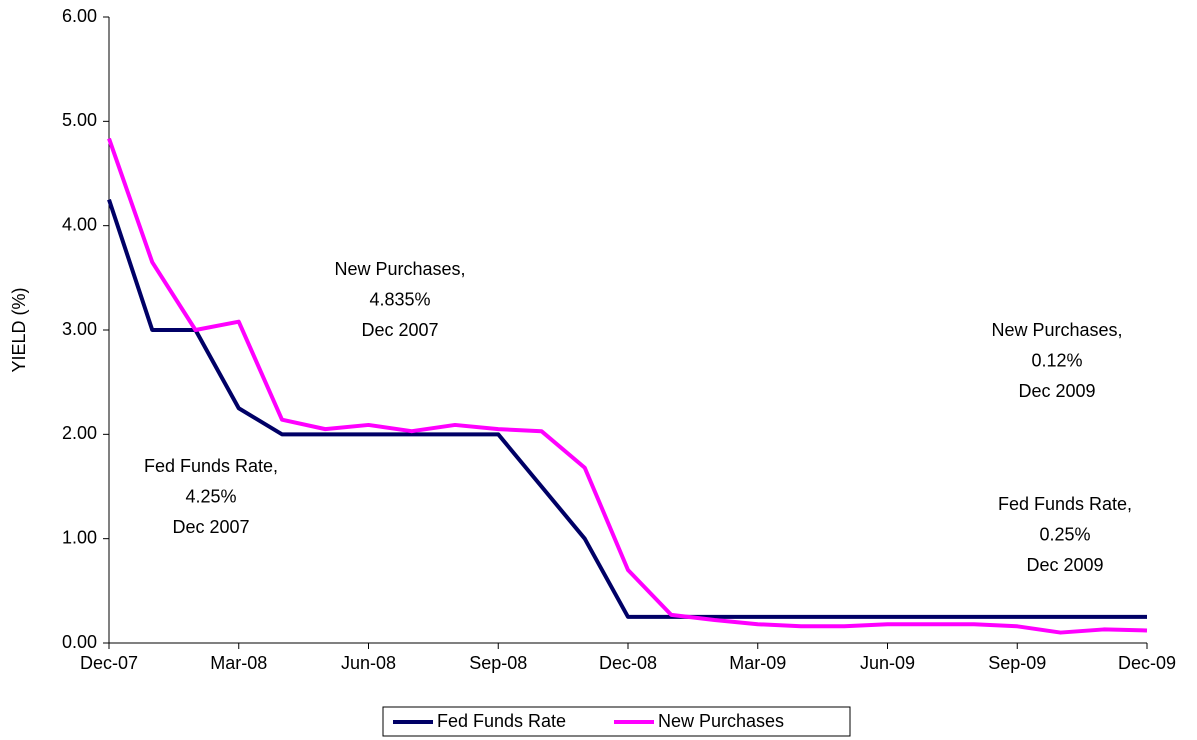 The image size is (1197, 740). I want to click on y-tick-label: 1.00, so click(79, 537).